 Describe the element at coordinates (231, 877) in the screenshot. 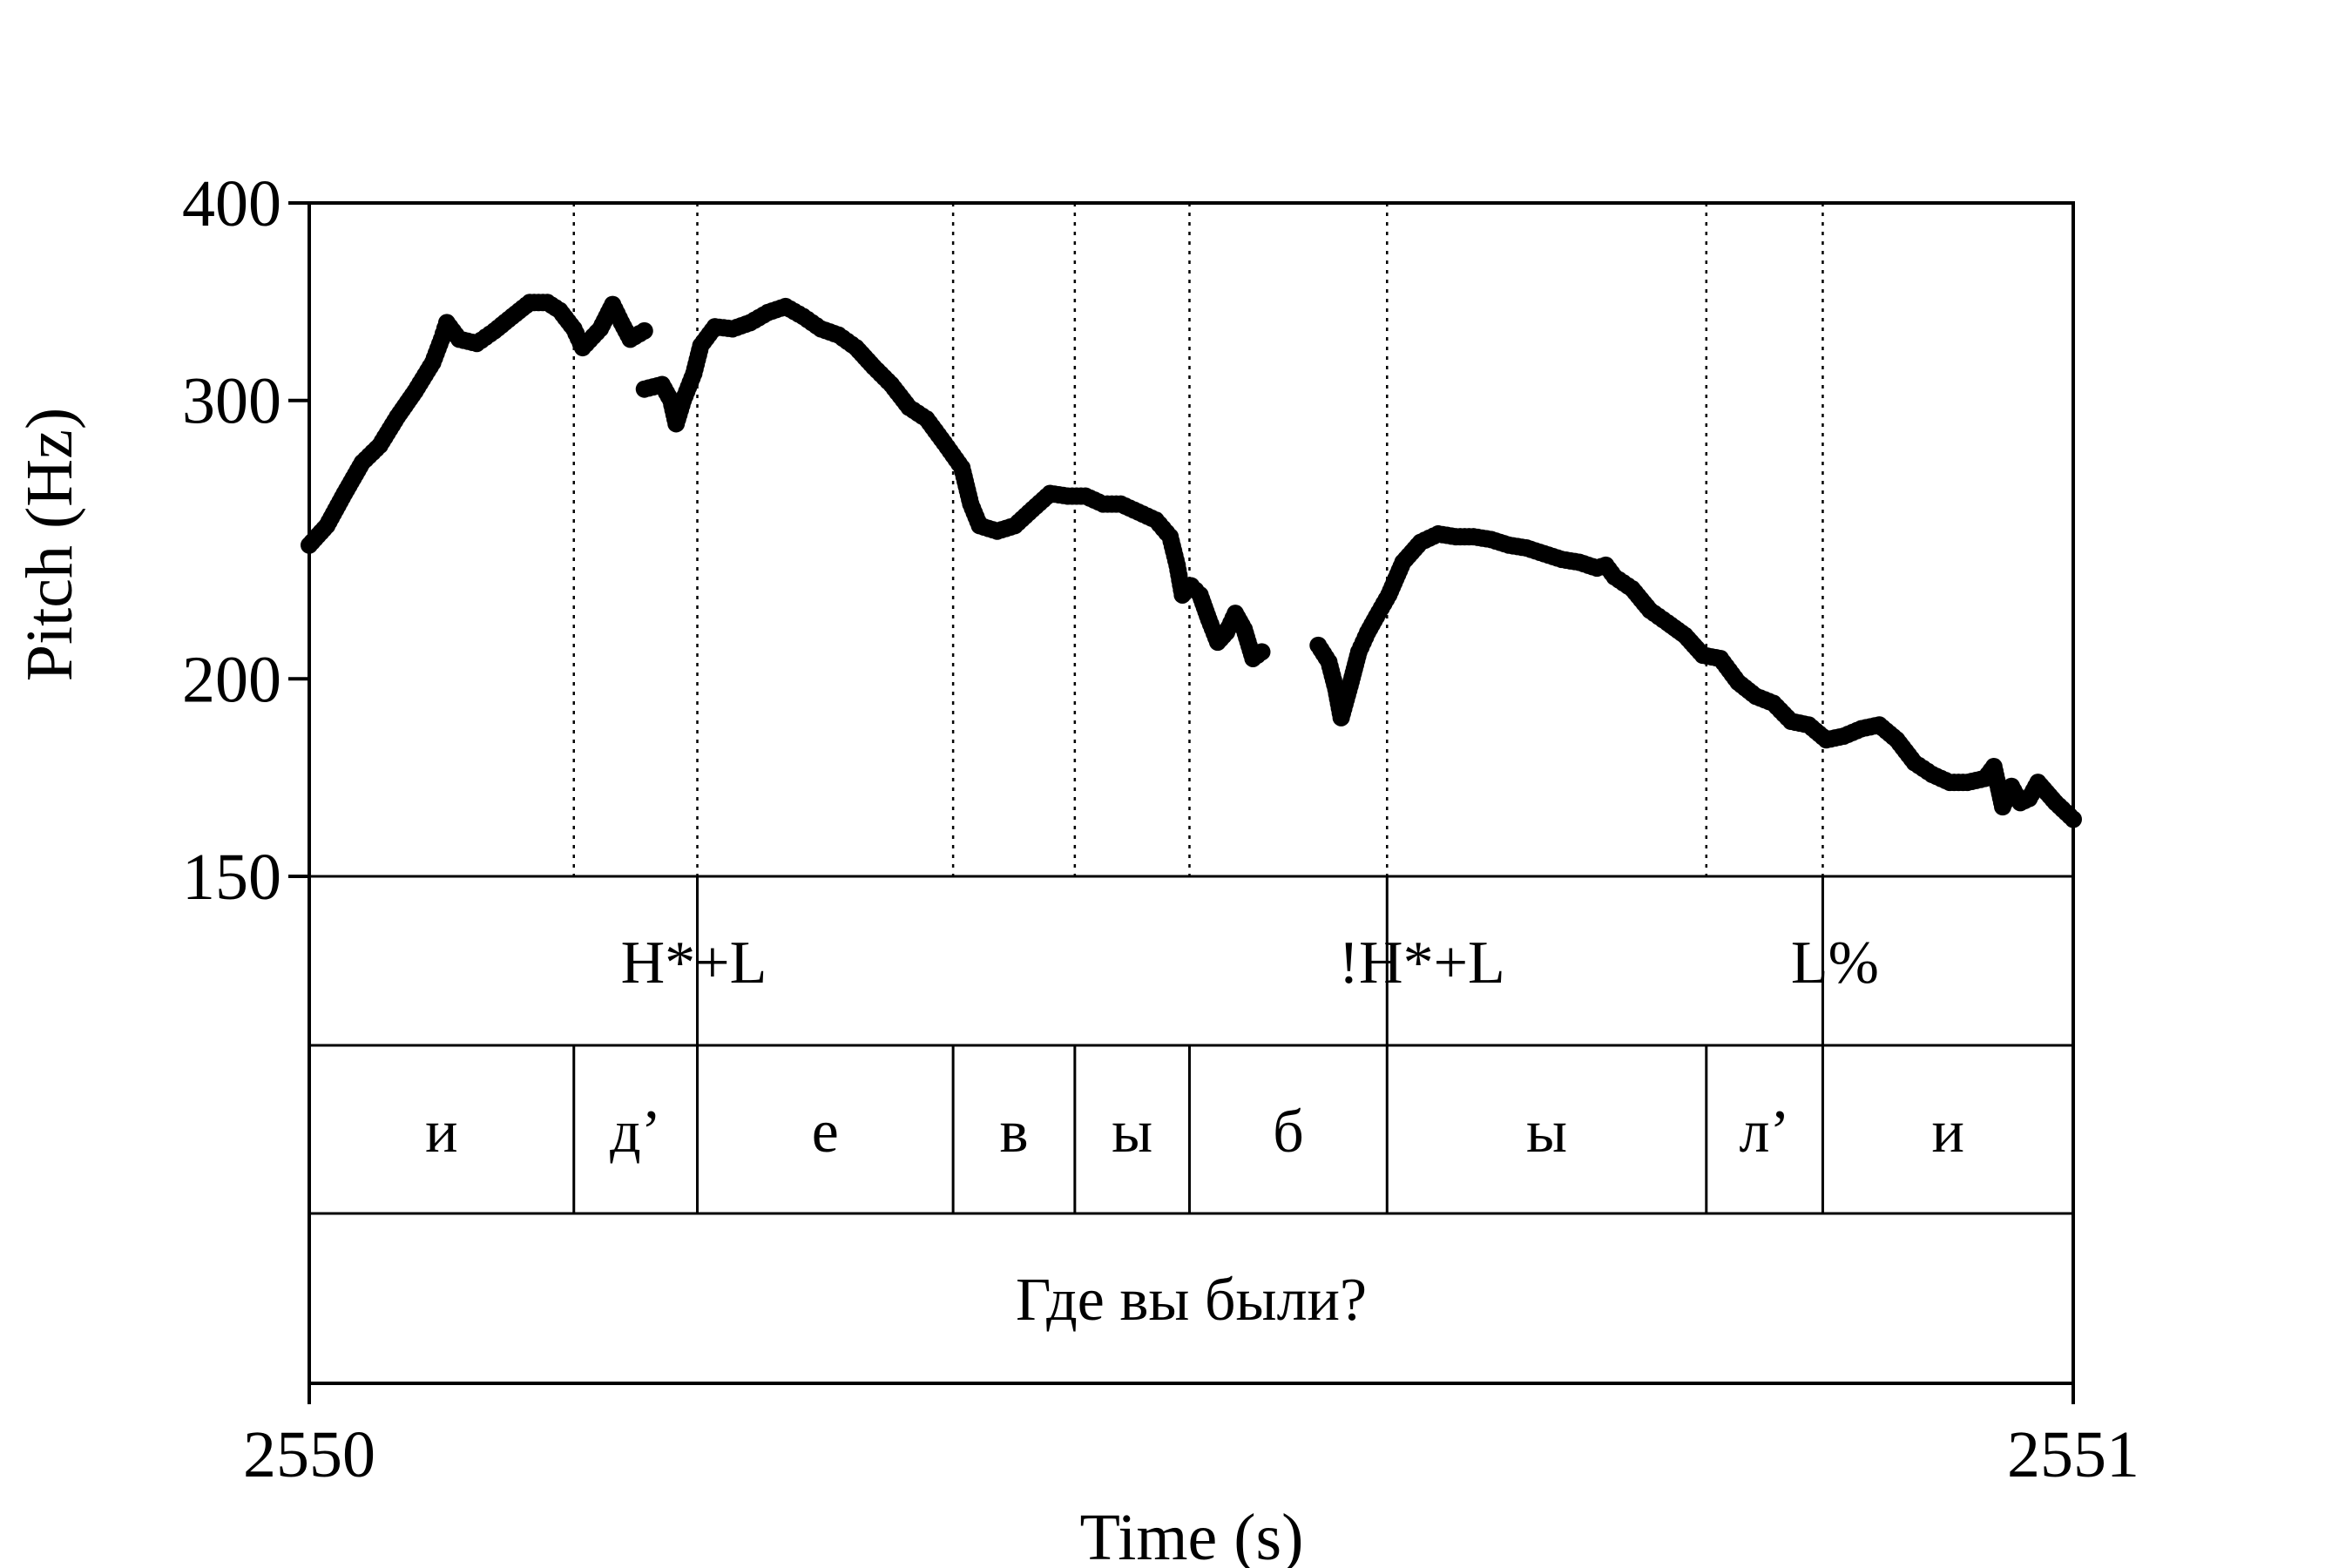

I see `y-tick-label: 150` at that location.